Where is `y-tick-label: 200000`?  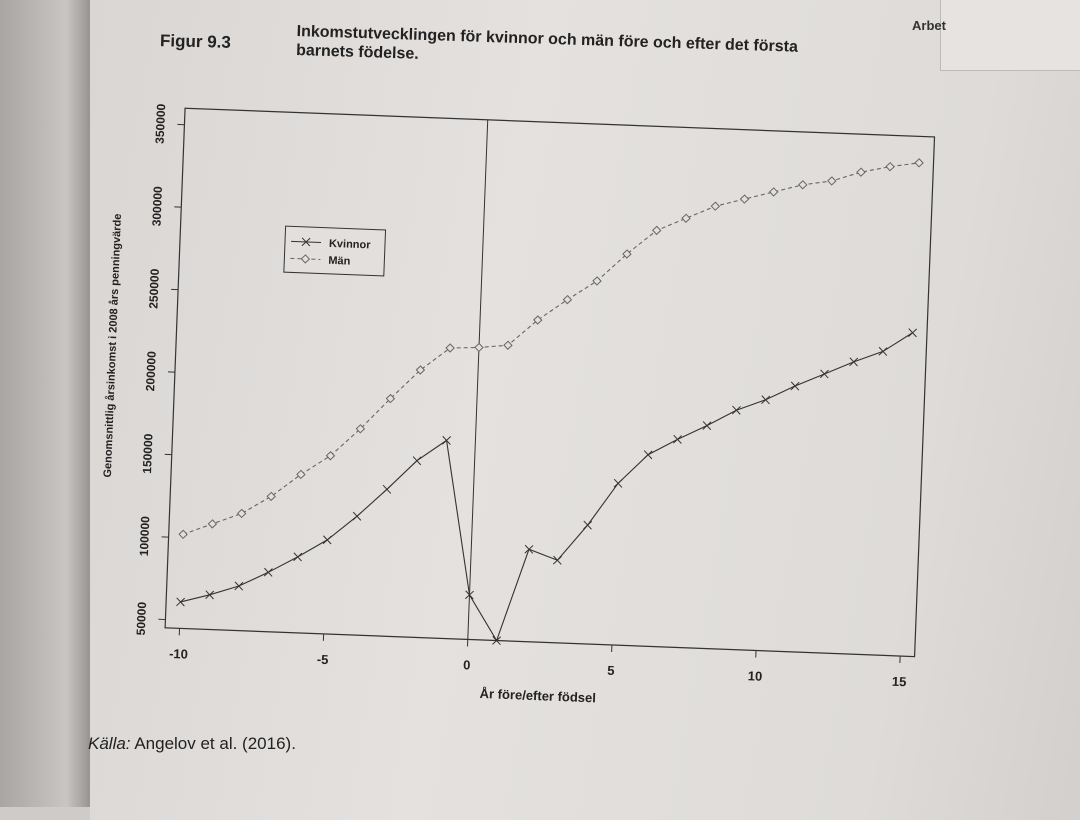 y-tick-label: 200000 is located at coordinates (151, 371).